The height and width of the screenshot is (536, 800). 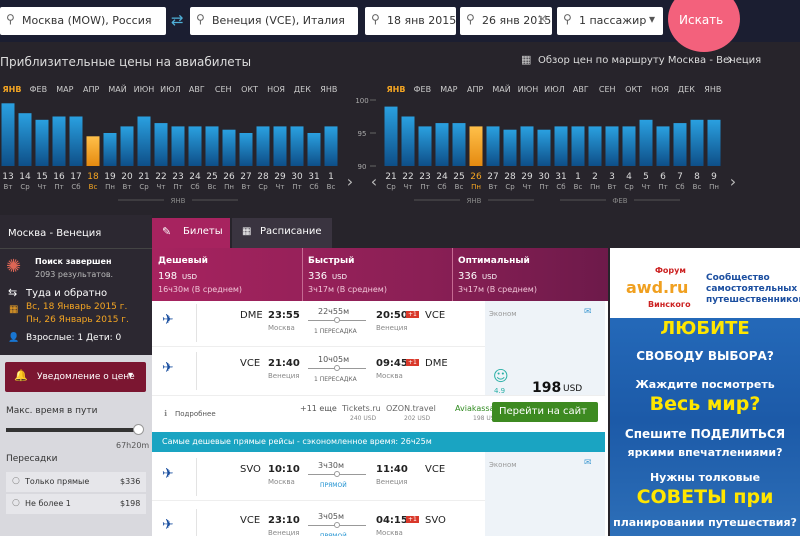 What do you see at coordinates (389, 376) in the screenshot?
I see `arr-city: Москва` at bounding box center [389, 376].